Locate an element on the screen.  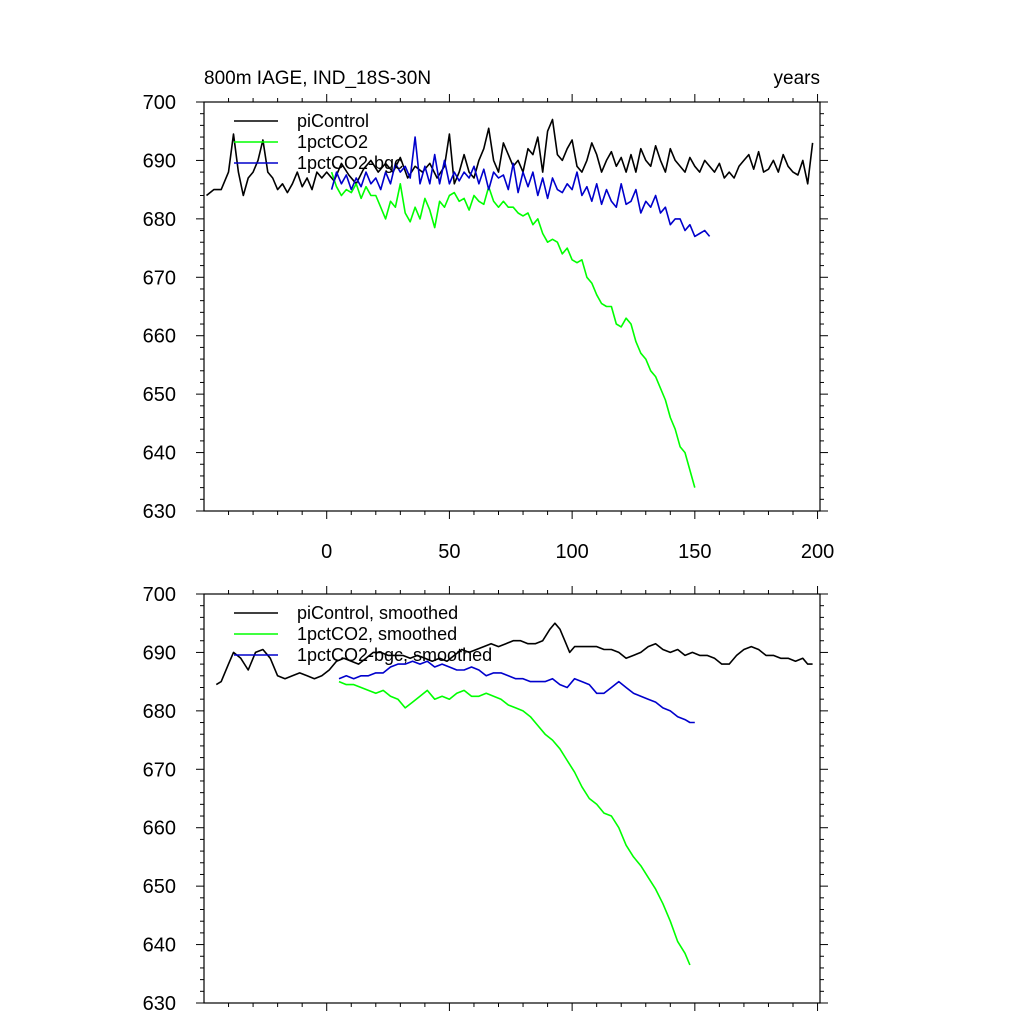
legend-label: piControl is located at coordinates (333, 121).